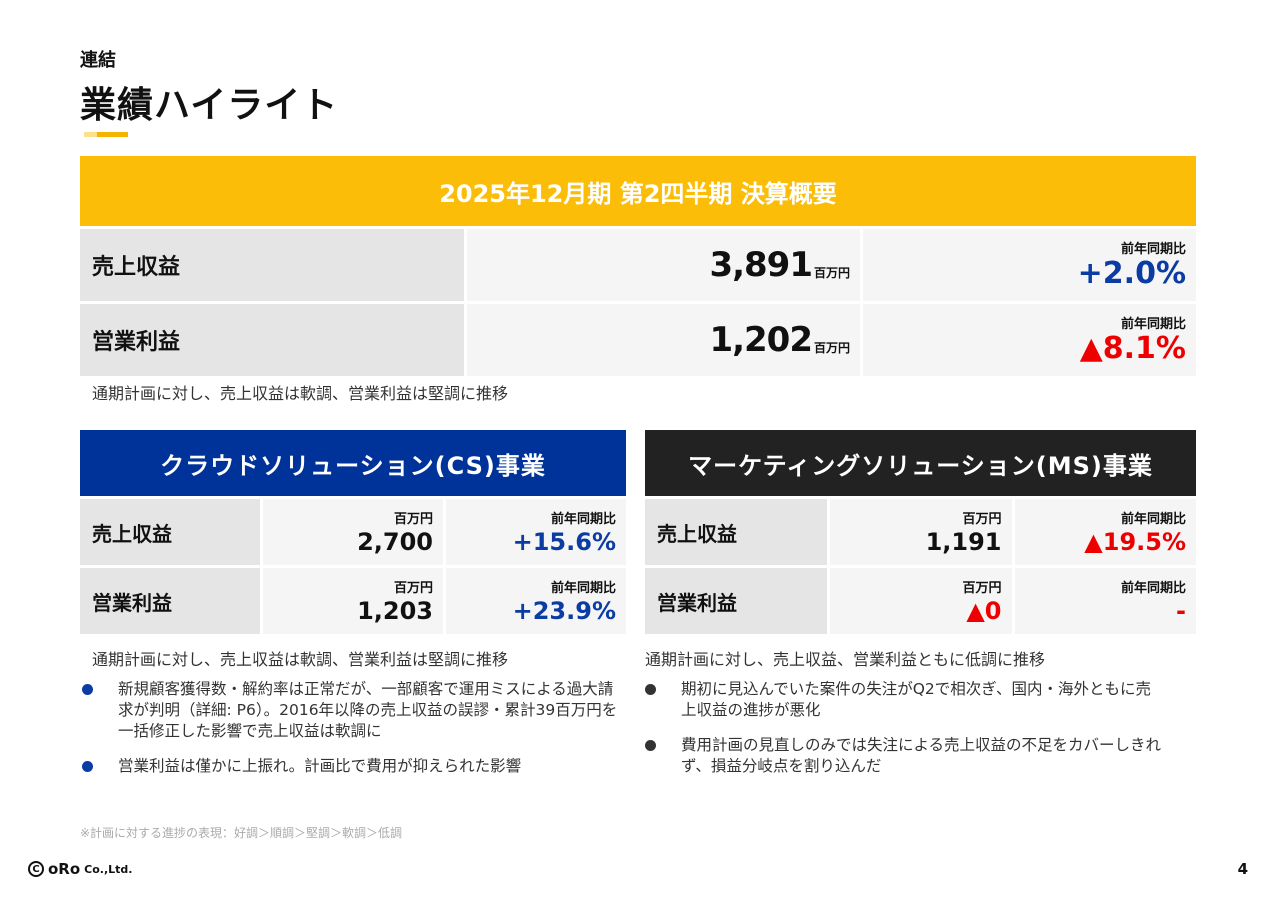 Image resolution: width=1280 pixels, height=905 pixels. I want to click on yoy-value: ▲8.1%, so click(1132, 349).